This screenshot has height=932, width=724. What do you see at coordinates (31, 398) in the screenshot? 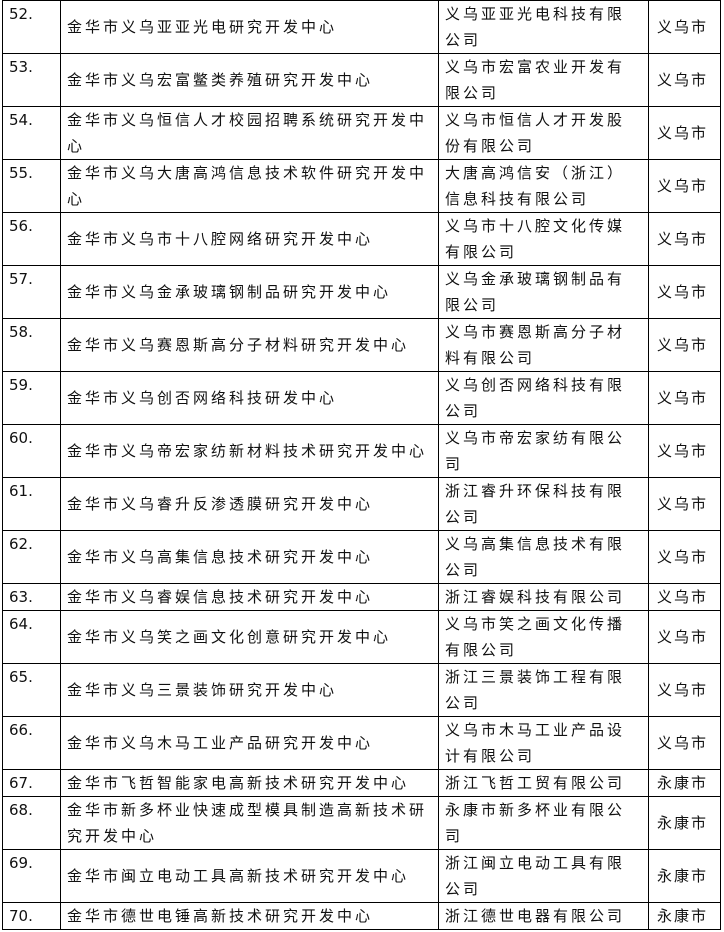
I see `row-number: 59.` at bounding box center [31, 398].